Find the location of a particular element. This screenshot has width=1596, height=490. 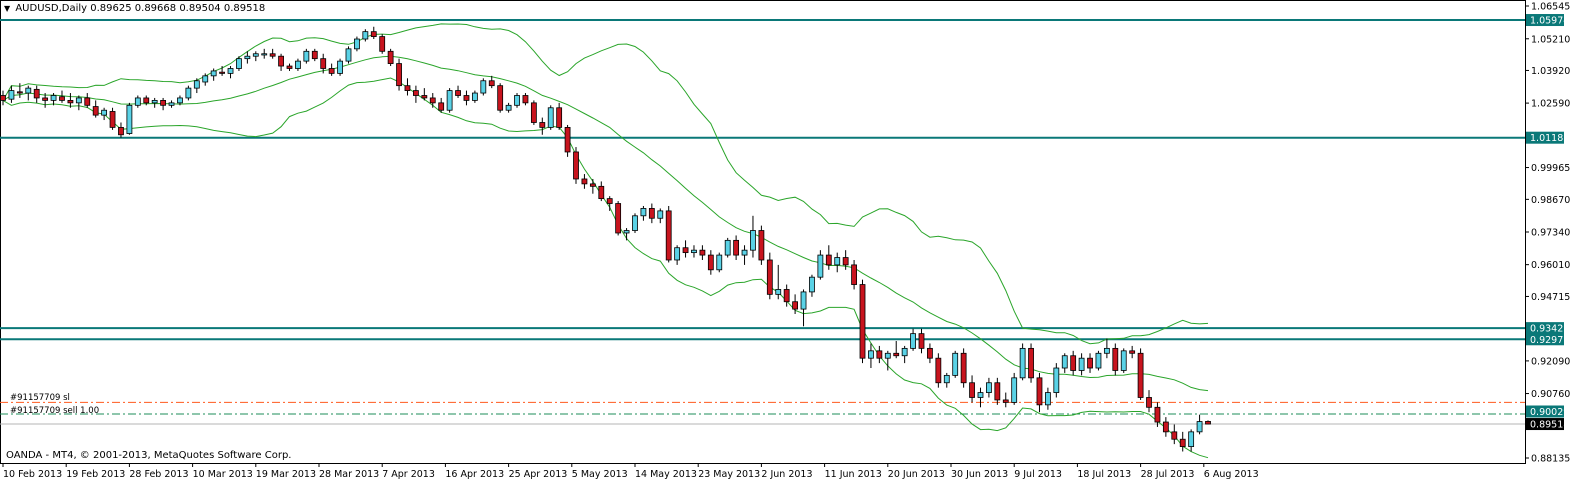

x-tick-label: 28 Feb 2013 is located at coordinates (158, 474).